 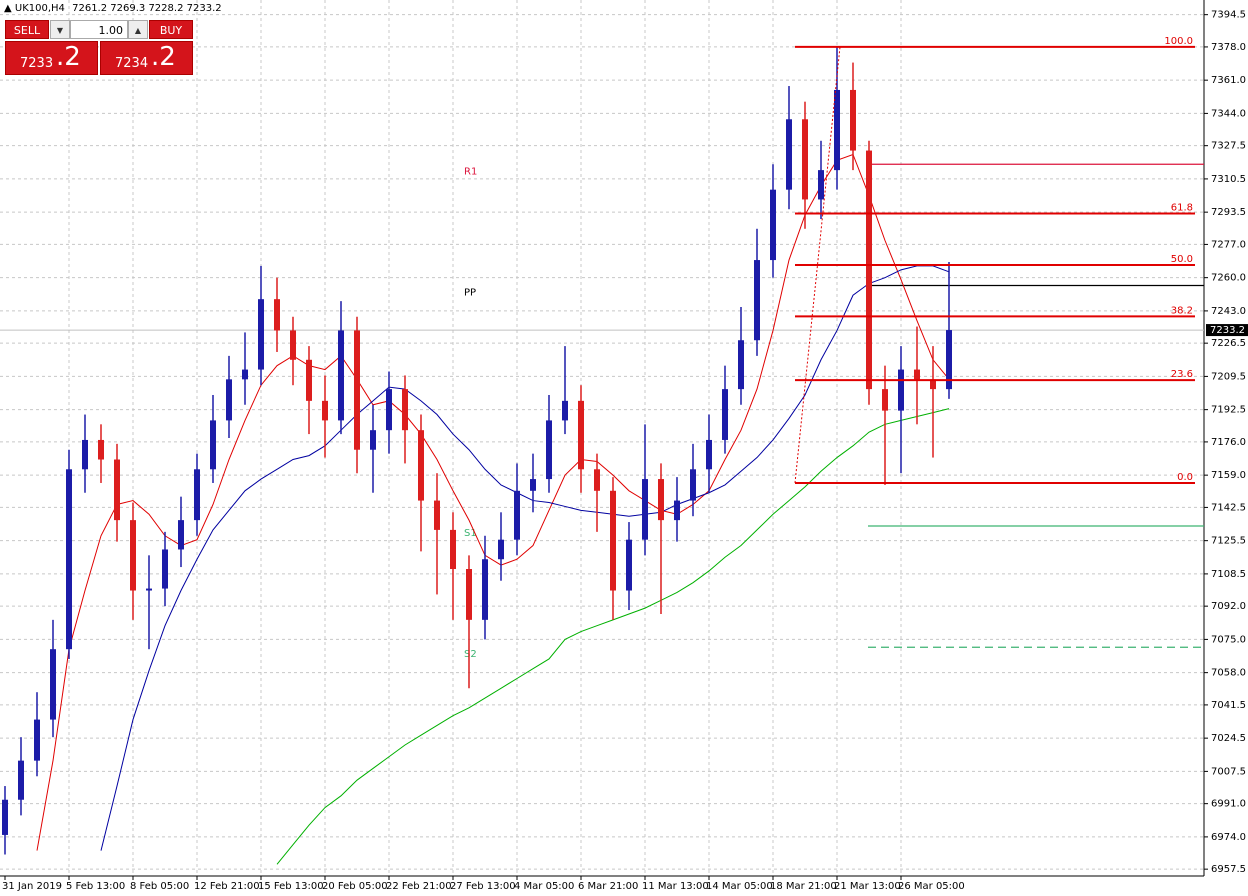 I want to click on x-tick-label: 11 Mar 13:00, so click(x=675, y=886).